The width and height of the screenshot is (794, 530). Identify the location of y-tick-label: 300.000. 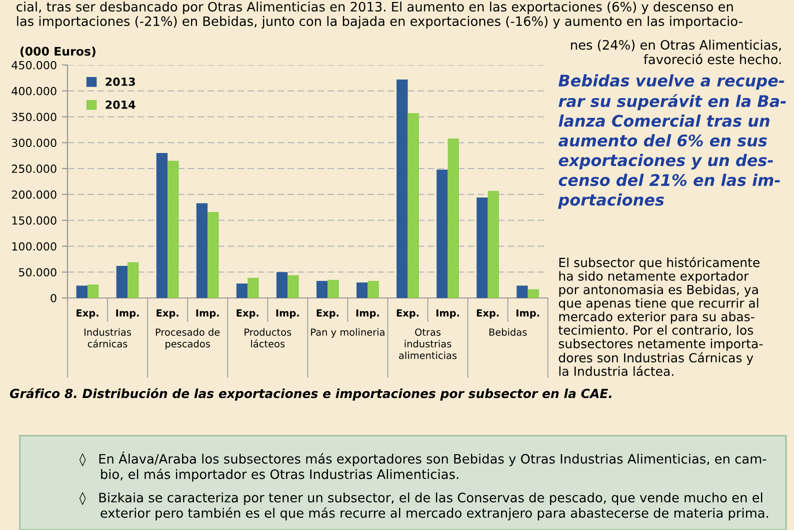
(34, 143).